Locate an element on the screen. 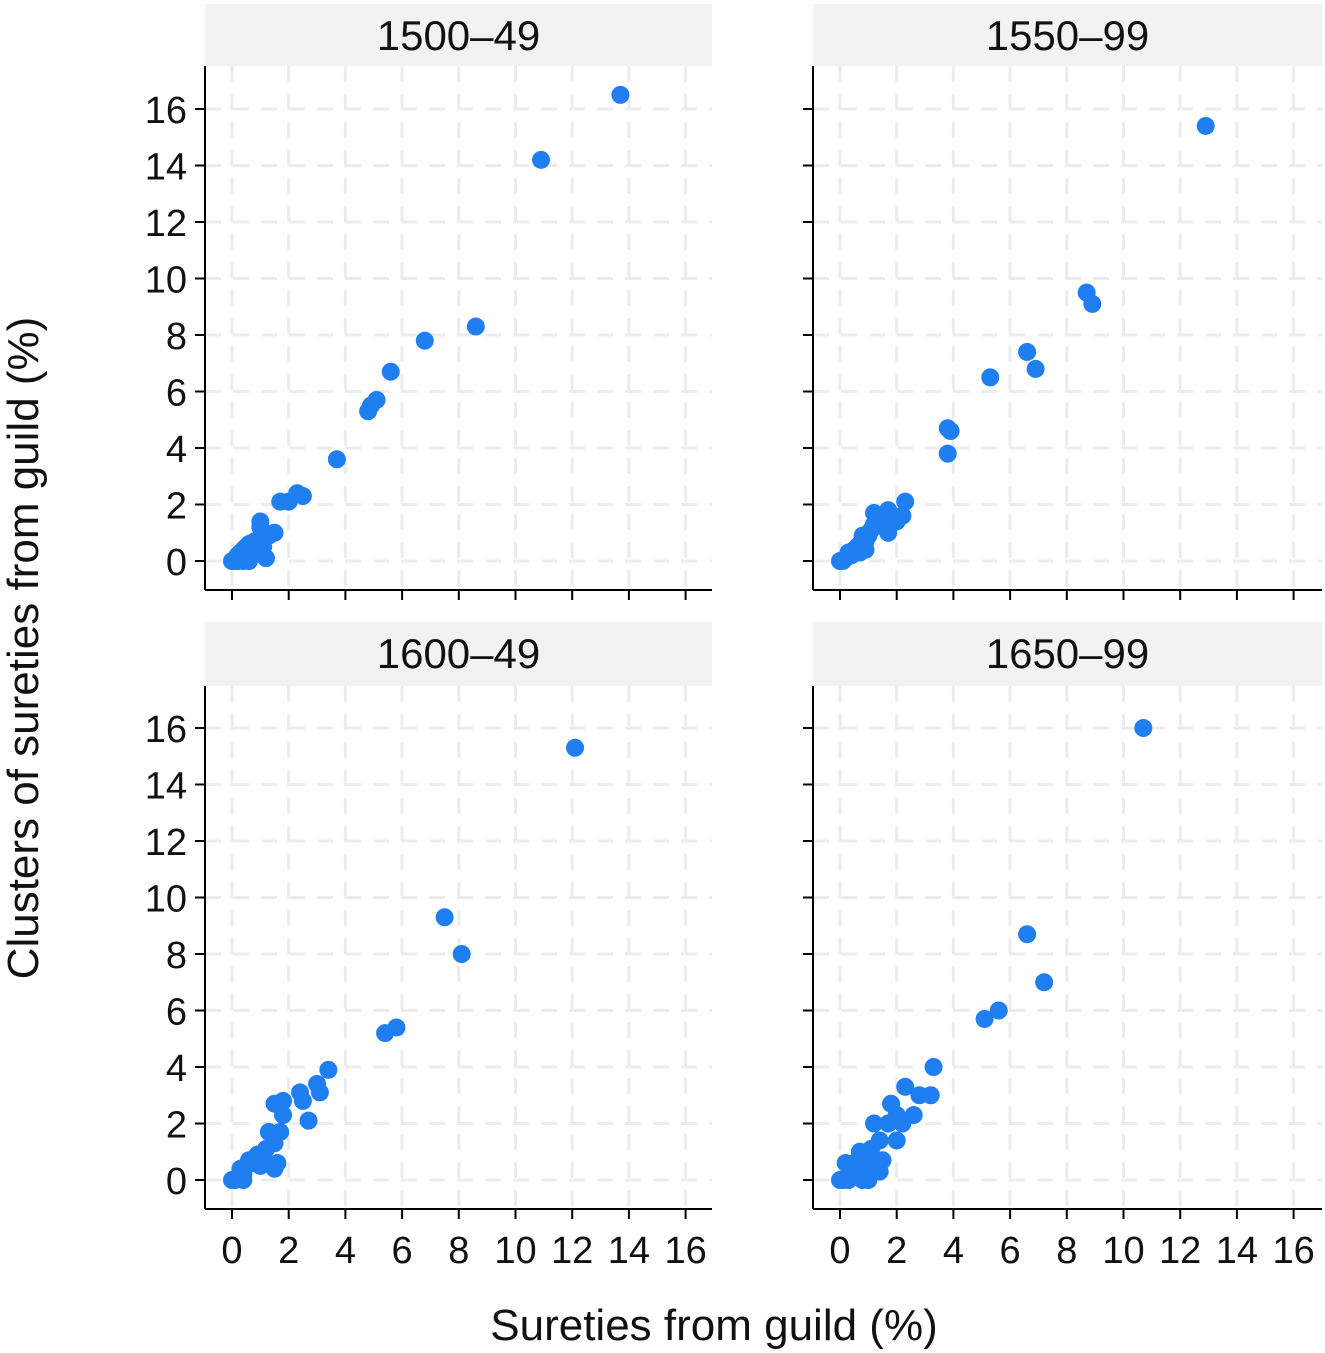 This screenshot has width=1325, height=1353. y-axis-label: Clusters of sureties from guild (%) is located at coordinates (24, 648).